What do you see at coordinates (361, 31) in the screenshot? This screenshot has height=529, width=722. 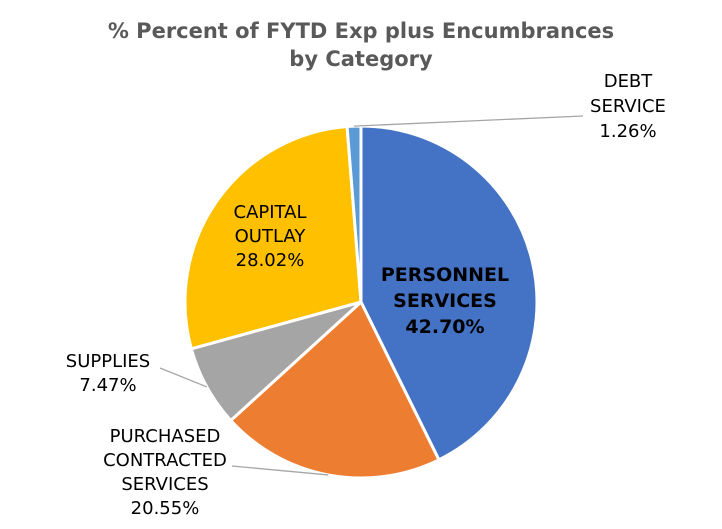 I see `chart-title-line-1: % Percent of FYTD Exp plus Encumbrances` at bounding box center [361, 31].